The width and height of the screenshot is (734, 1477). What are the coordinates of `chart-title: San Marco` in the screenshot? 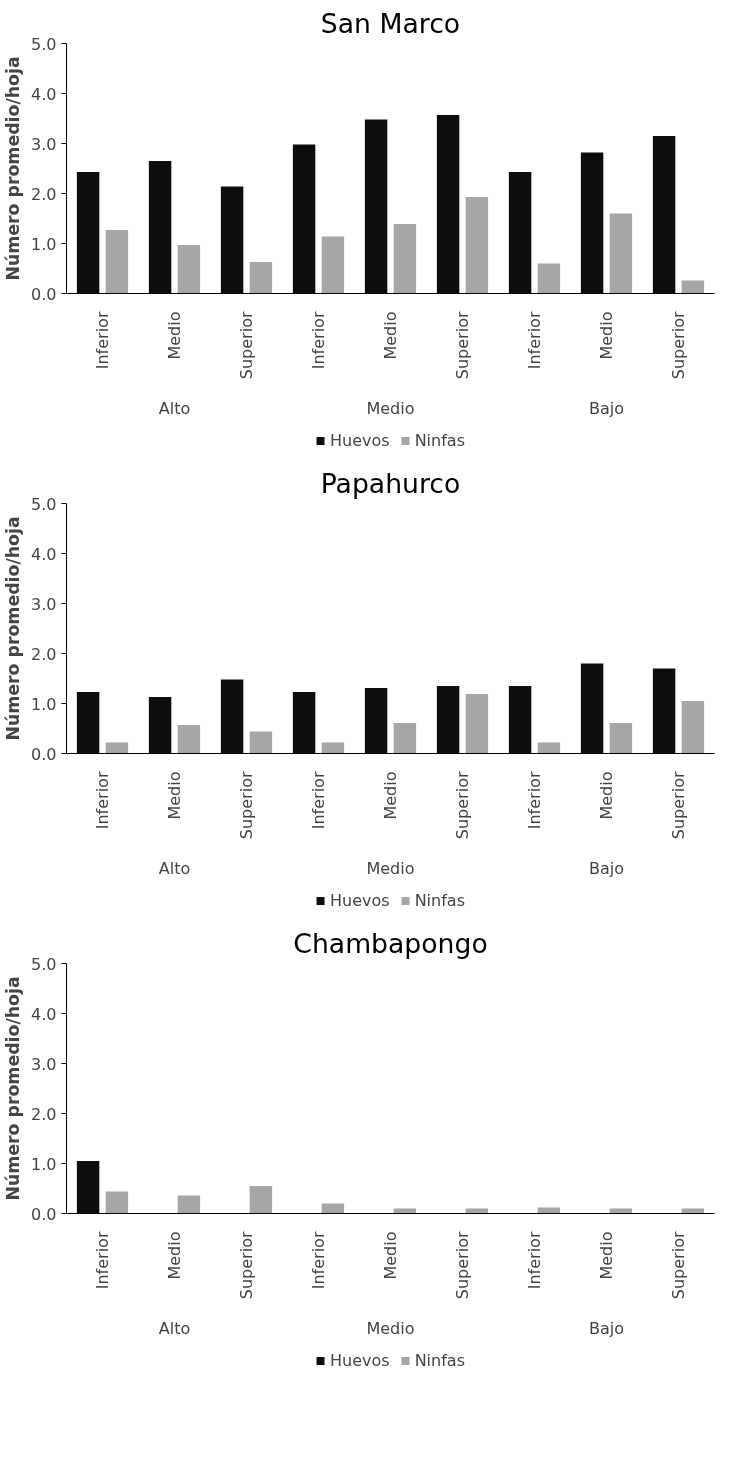 It's located at (390, 23).